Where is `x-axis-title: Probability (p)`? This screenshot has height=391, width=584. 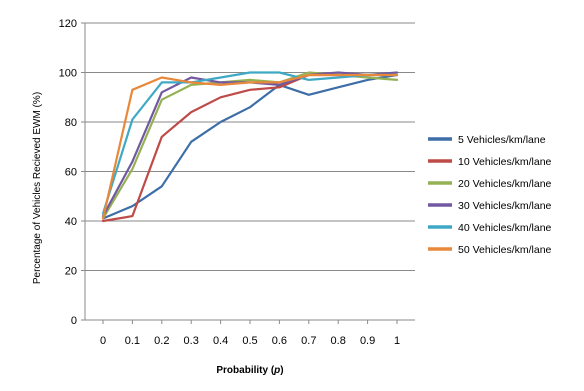
x-axis-title: Probability (p) is located at coordinates (249, 370).